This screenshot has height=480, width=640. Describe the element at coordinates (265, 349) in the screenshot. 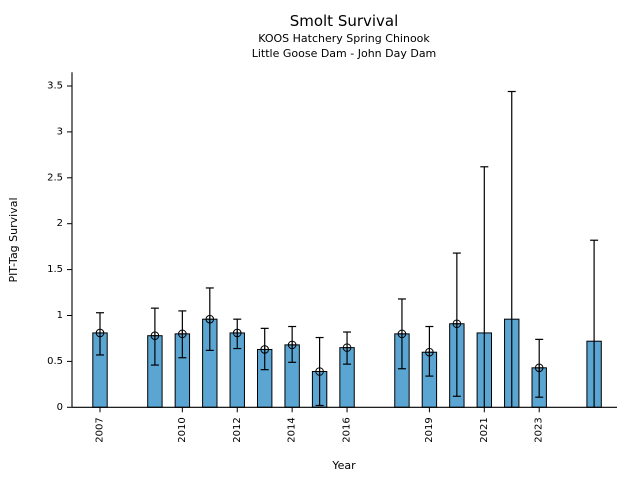

I see `point-marker-2013` at that location.